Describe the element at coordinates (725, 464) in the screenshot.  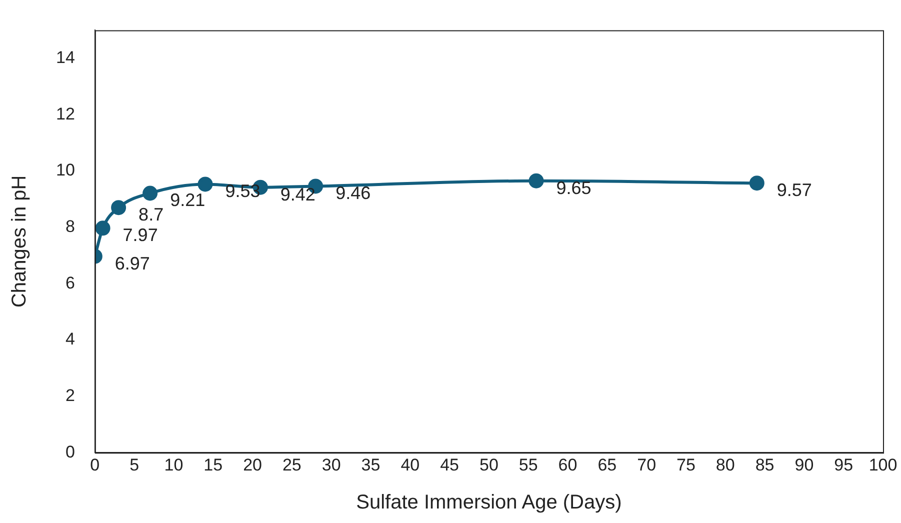
I see `x-tick-label: 80` at that location.